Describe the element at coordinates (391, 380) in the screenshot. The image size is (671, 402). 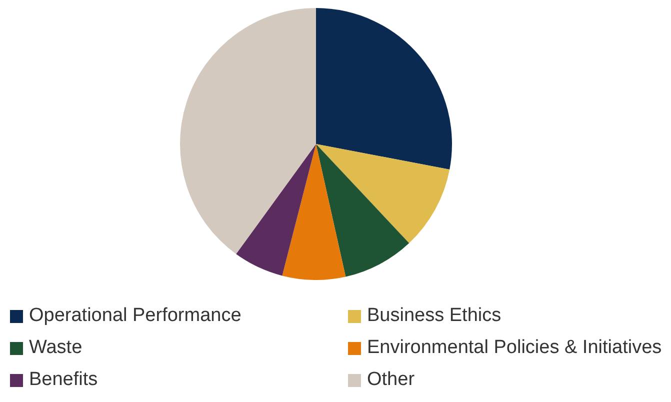
I see `legend-label: Other` at that location.